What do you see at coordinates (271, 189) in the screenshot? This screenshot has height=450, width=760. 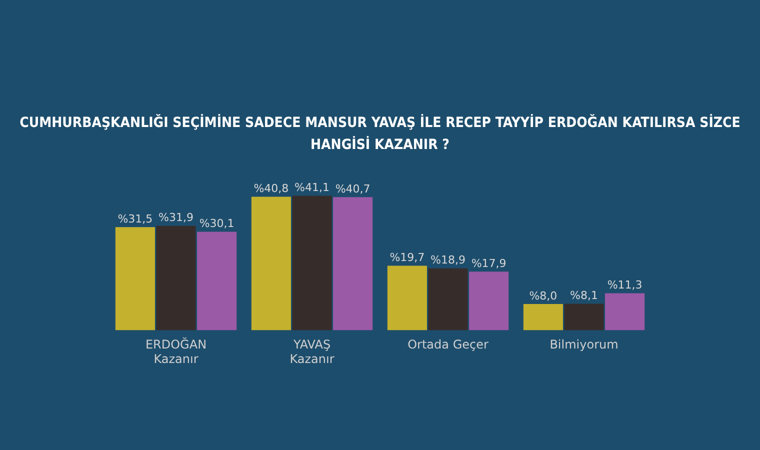 I see `data-label: %40,8` at bounding box center [271, 189].